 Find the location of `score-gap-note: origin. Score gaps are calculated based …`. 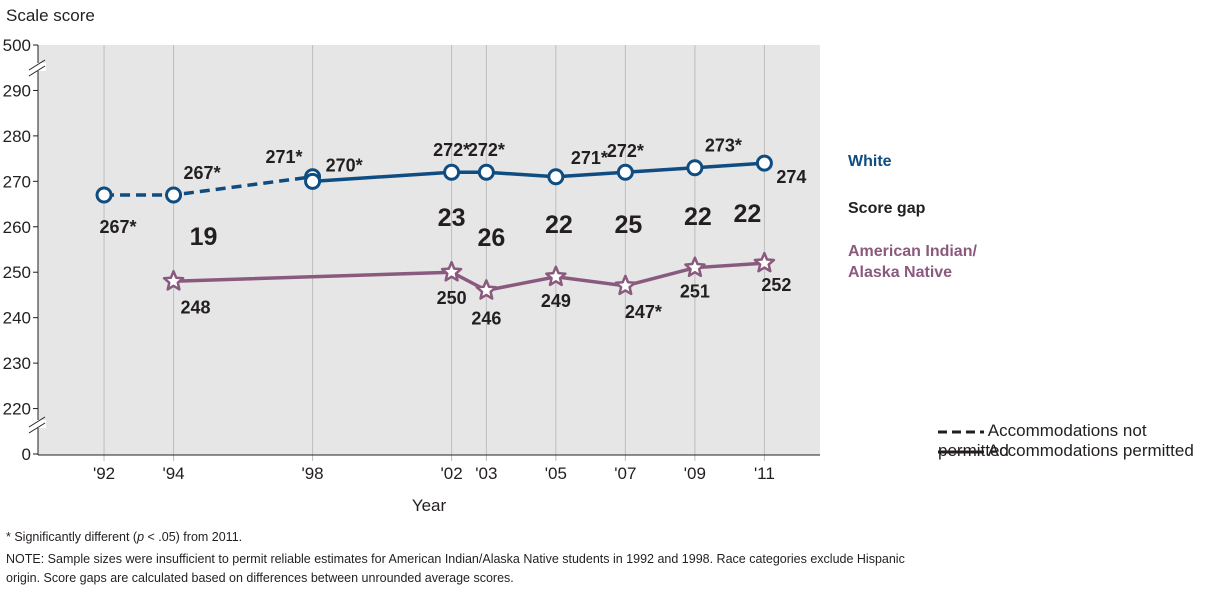

score-gap-note: origin. Score gaps are calculated based … is located at coordinates (260, 578).